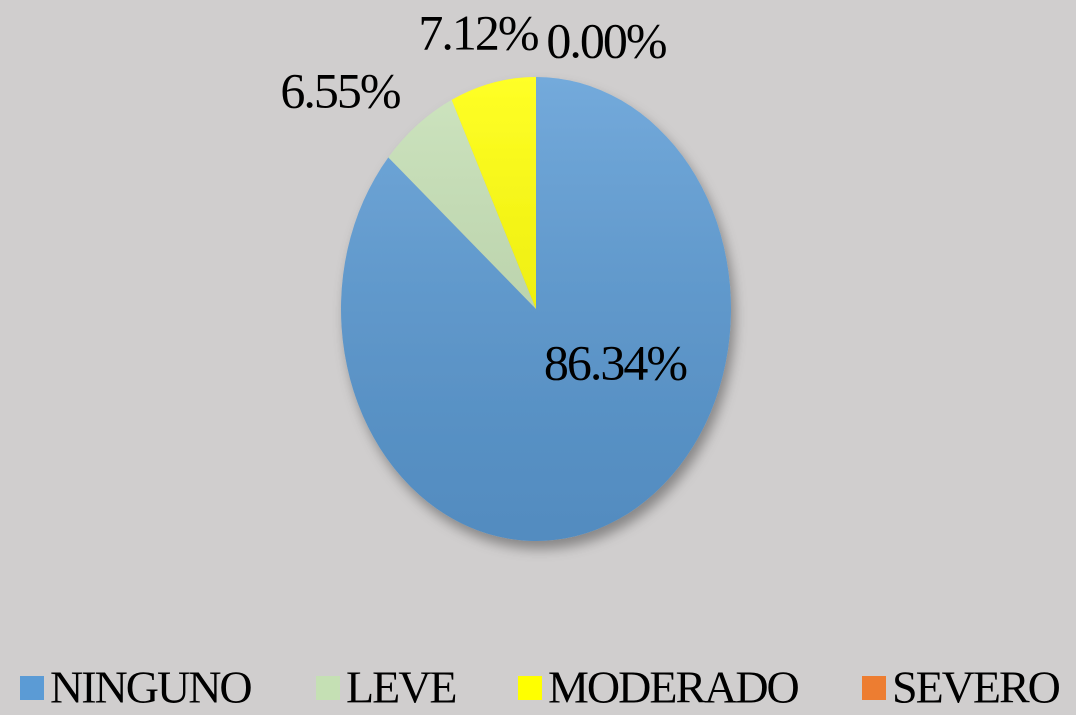  Describe the element at coordinates (976, 687) in the screenshot. I see `legend-label: SEVERO` at that location.